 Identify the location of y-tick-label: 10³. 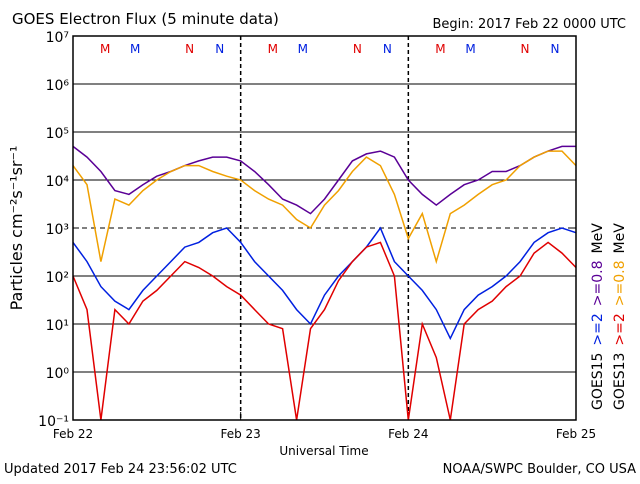
(57, 230).